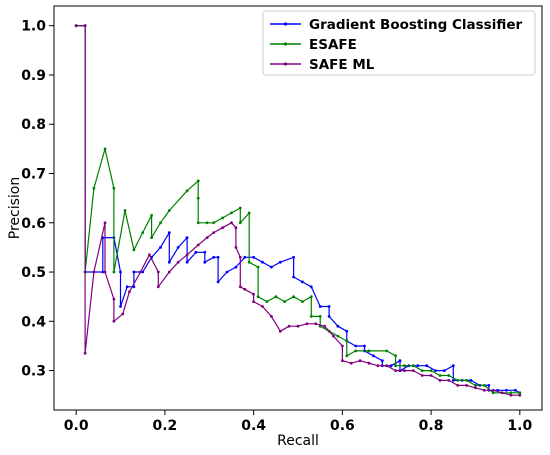 The width and height of the screenshot is (550, 455). What do you see at coordinates (431, 426) in the screenshot?
I see `x-tick-label: 0.8` at bounding box center [431, 426].